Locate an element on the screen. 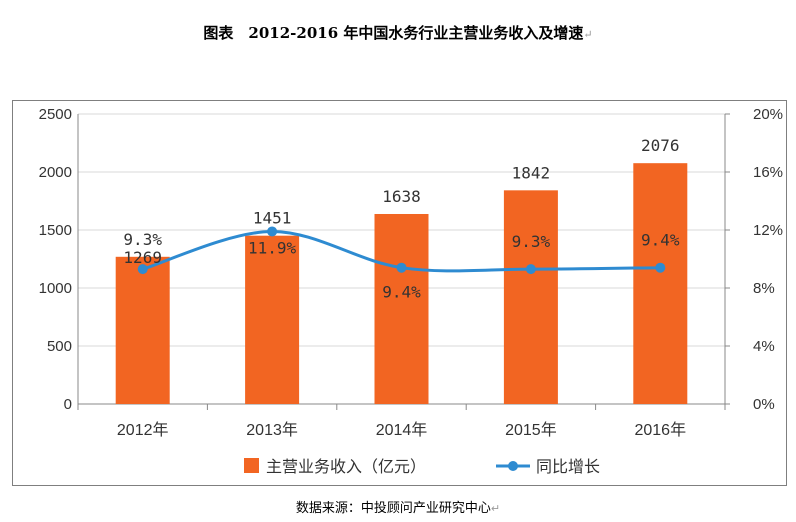 Image resolution: width=796 pixels, height=522 pixels. y-right-tick-label: 12% is located at coordinates (768, 230).